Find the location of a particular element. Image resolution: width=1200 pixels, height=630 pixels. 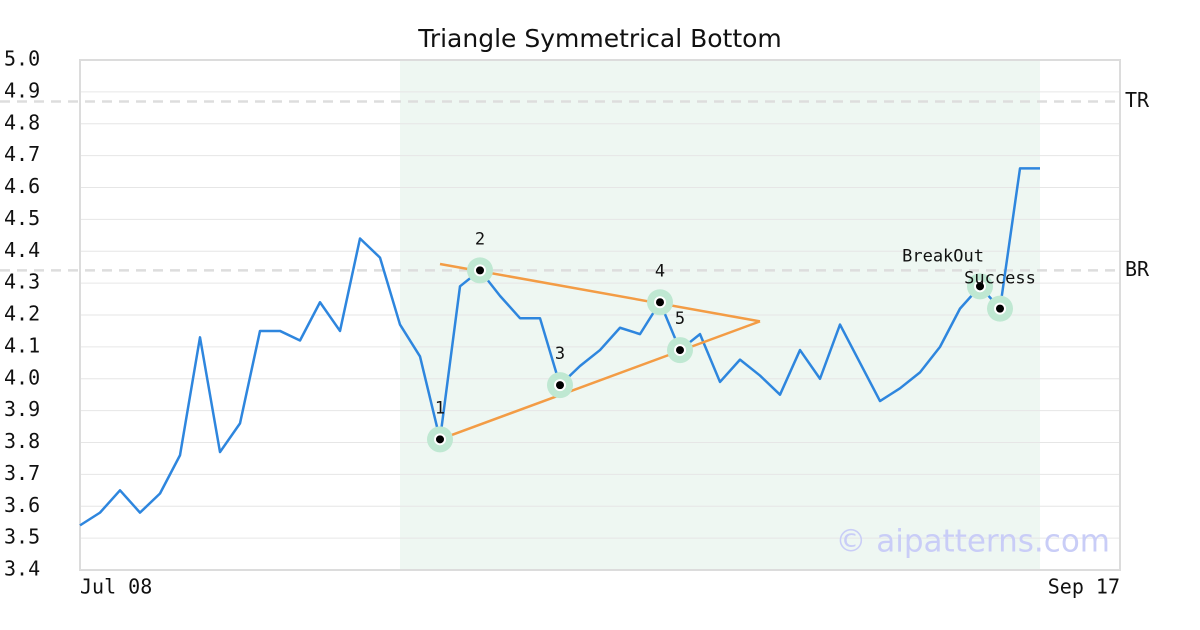

y-tick-label: 4.2 is located at coordinates (22, 314).